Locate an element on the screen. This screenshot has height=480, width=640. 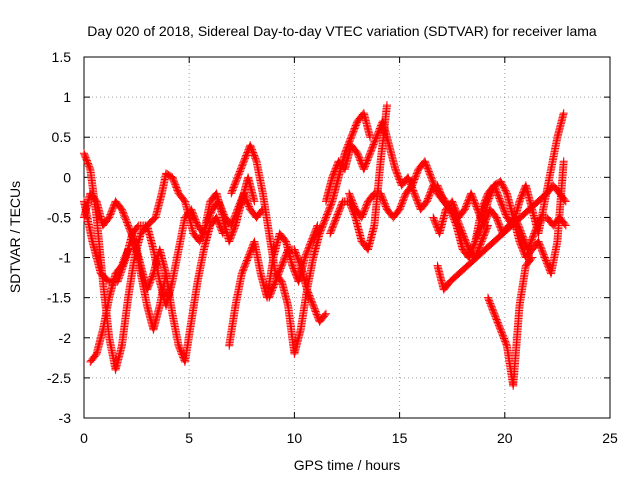
x-tick-label: 5 is located at coordinates (189, 438).